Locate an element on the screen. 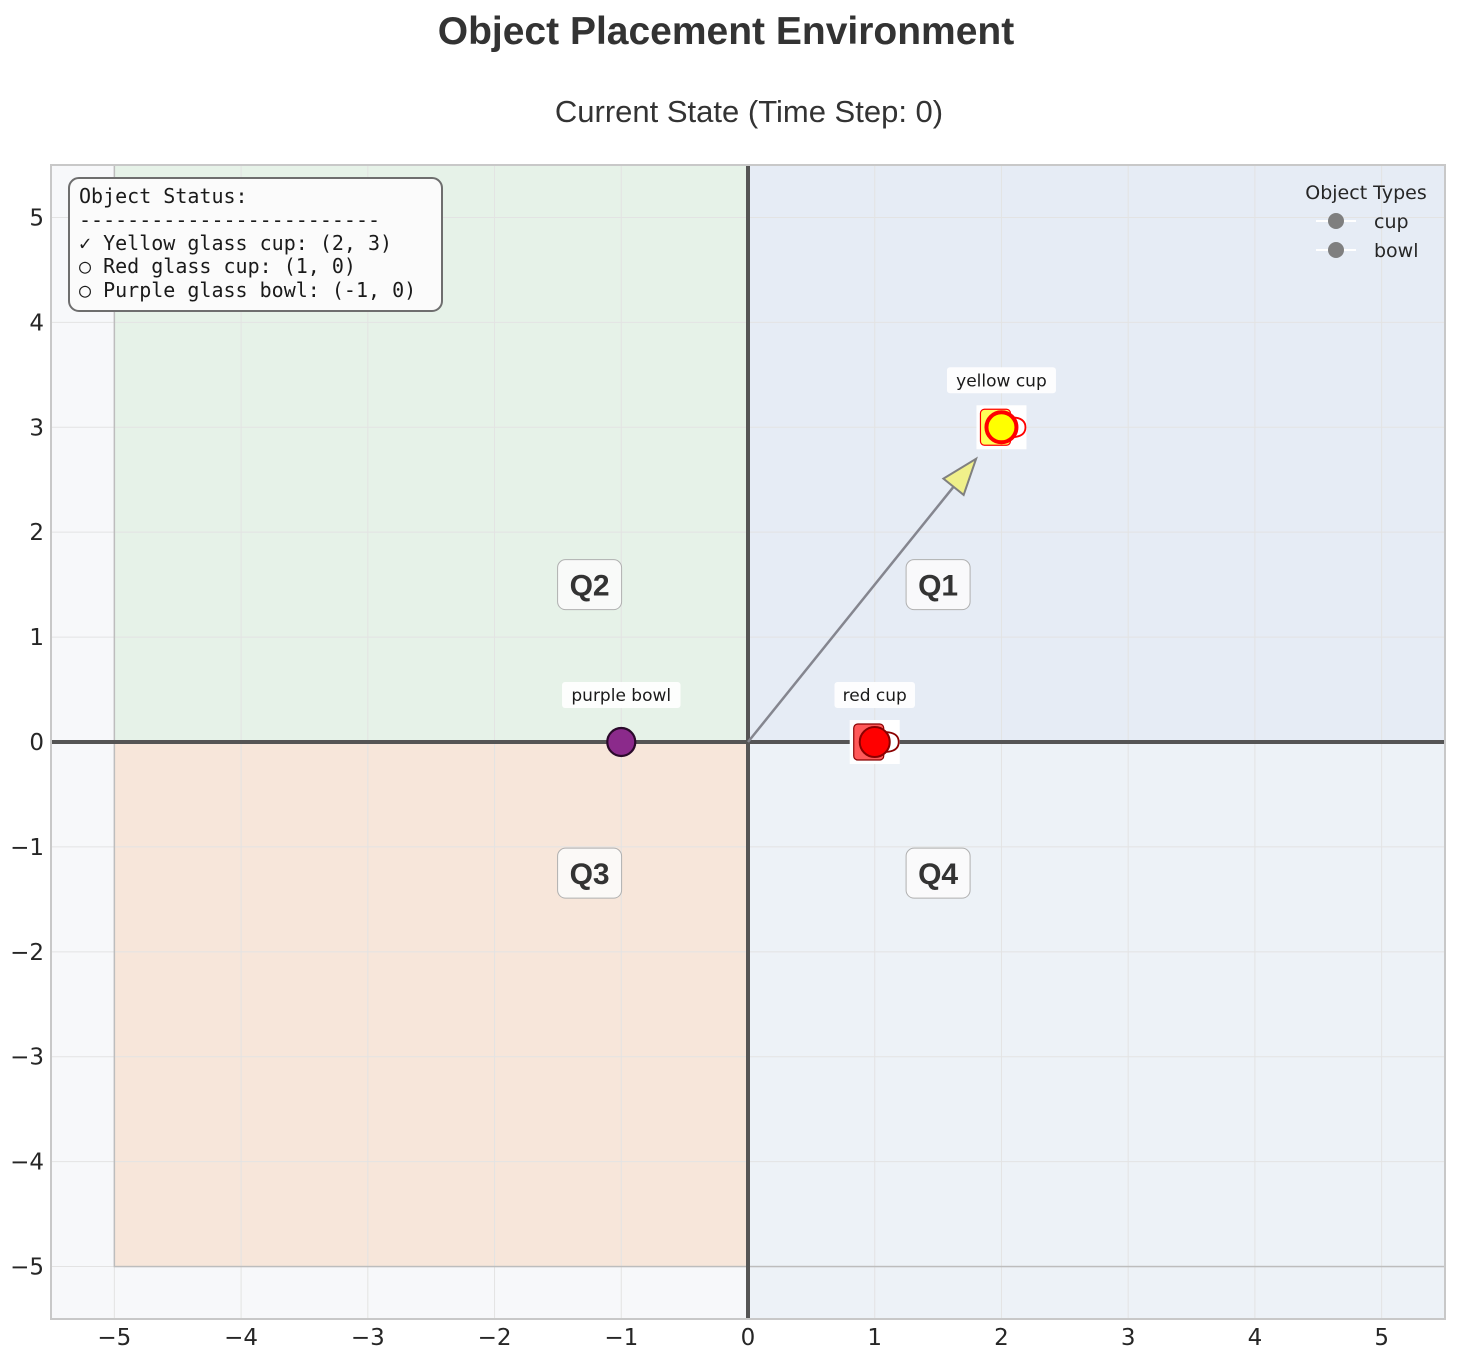 The image size is (1460, 1365). object-label-text: yellow cup is located at coordinates (1001, 381).